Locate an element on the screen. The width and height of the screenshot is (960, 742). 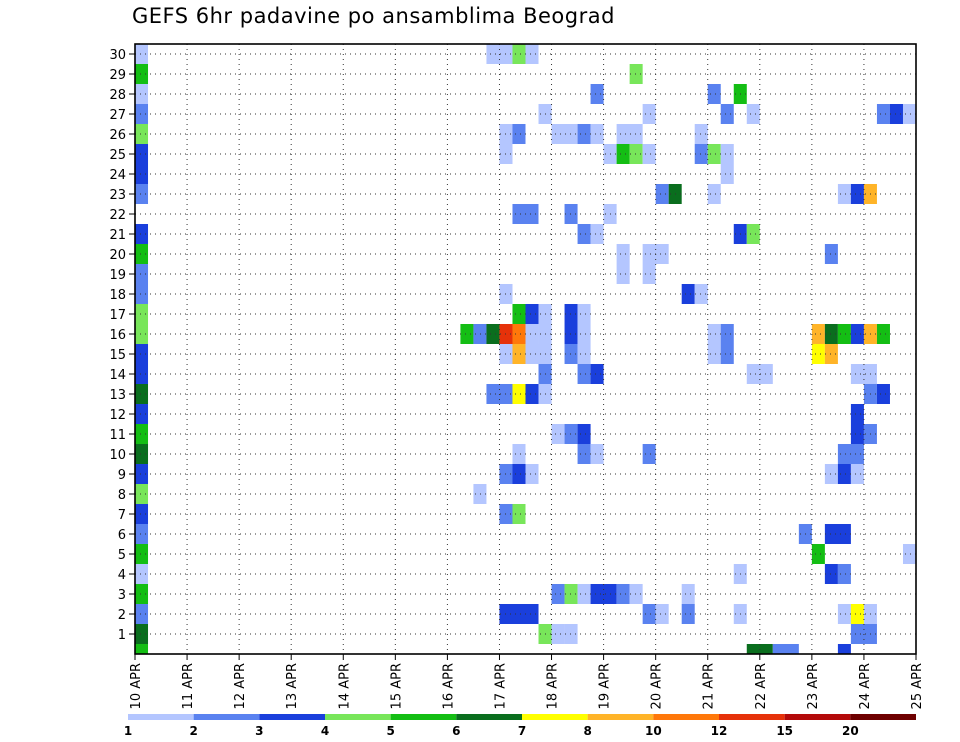
legend-label: 3 is located at coordinates (259, 731).